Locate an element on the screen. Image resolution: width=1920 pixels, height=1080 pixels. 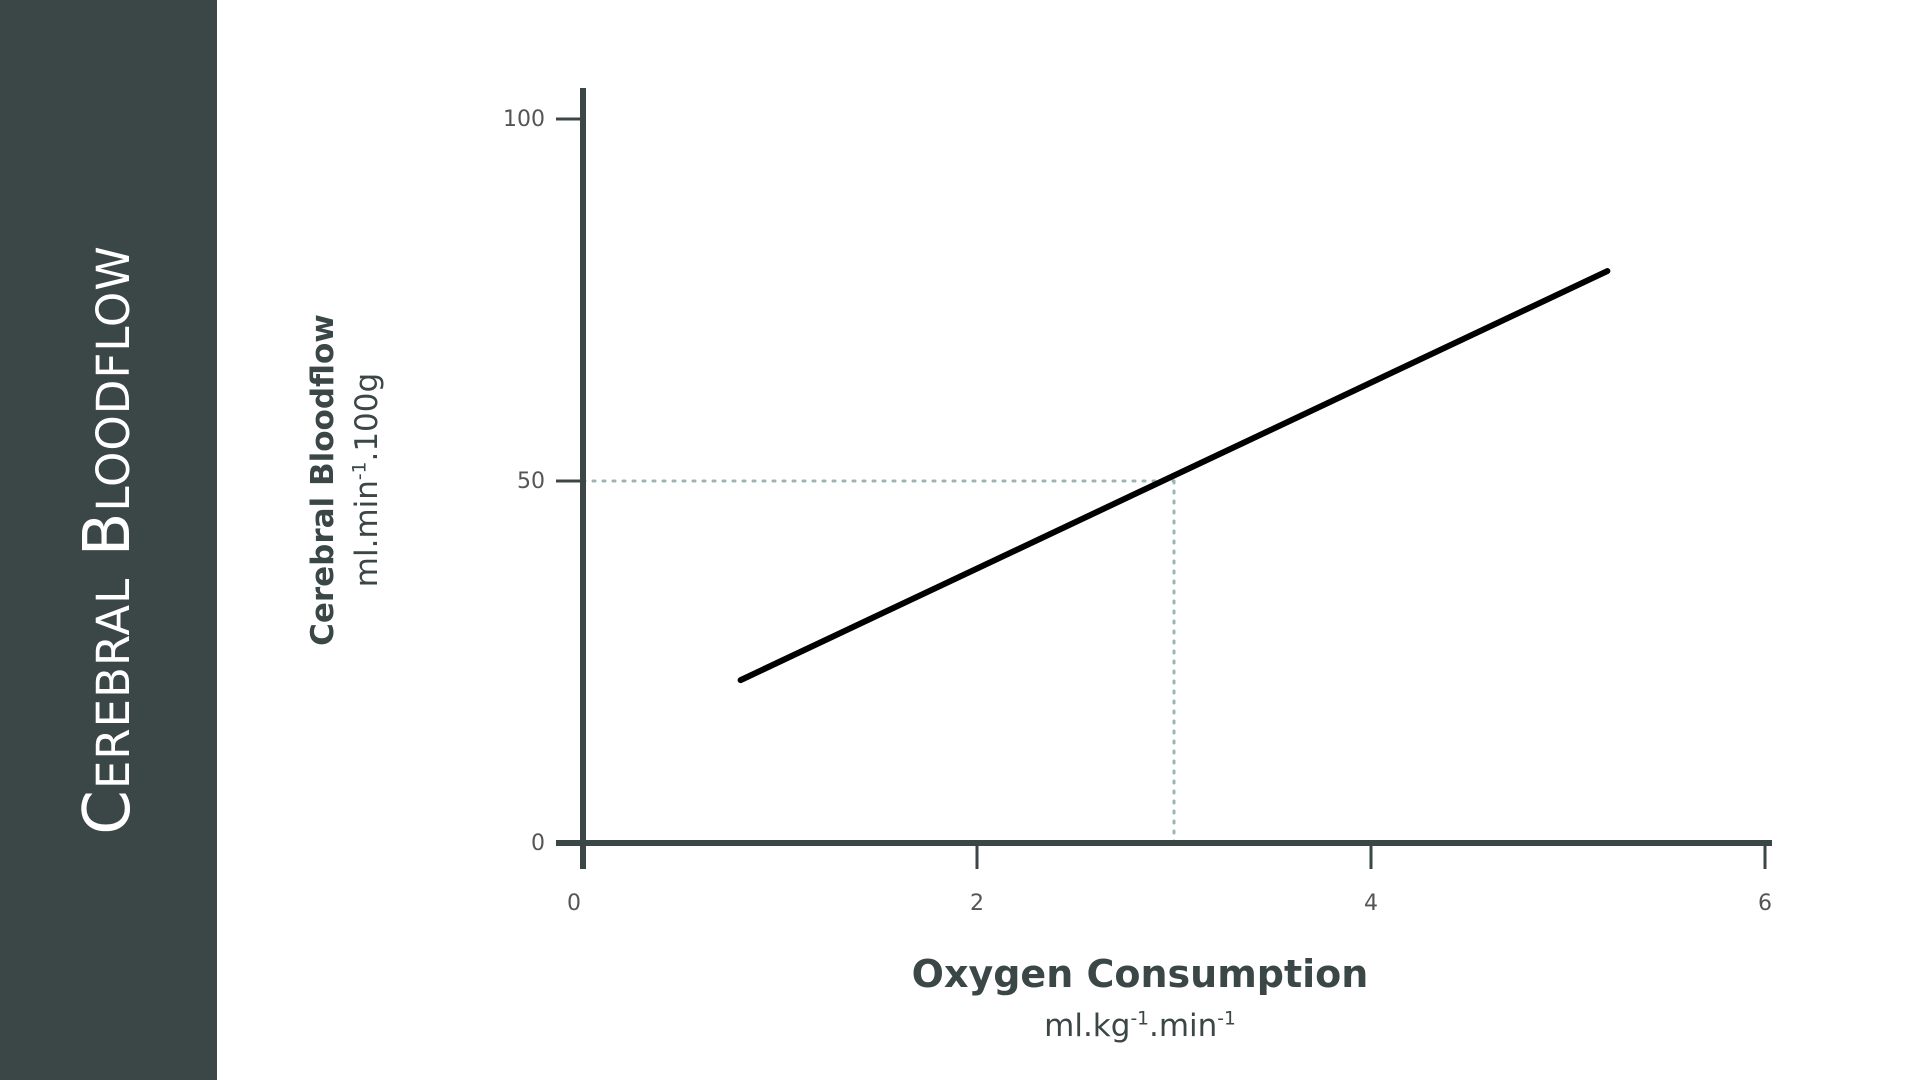
x-tick-label-2: 4 is located at coordinates (1371, 903).